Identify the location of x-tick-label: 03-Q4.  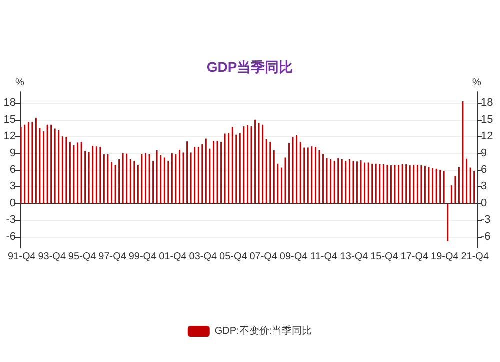
(203, 257).